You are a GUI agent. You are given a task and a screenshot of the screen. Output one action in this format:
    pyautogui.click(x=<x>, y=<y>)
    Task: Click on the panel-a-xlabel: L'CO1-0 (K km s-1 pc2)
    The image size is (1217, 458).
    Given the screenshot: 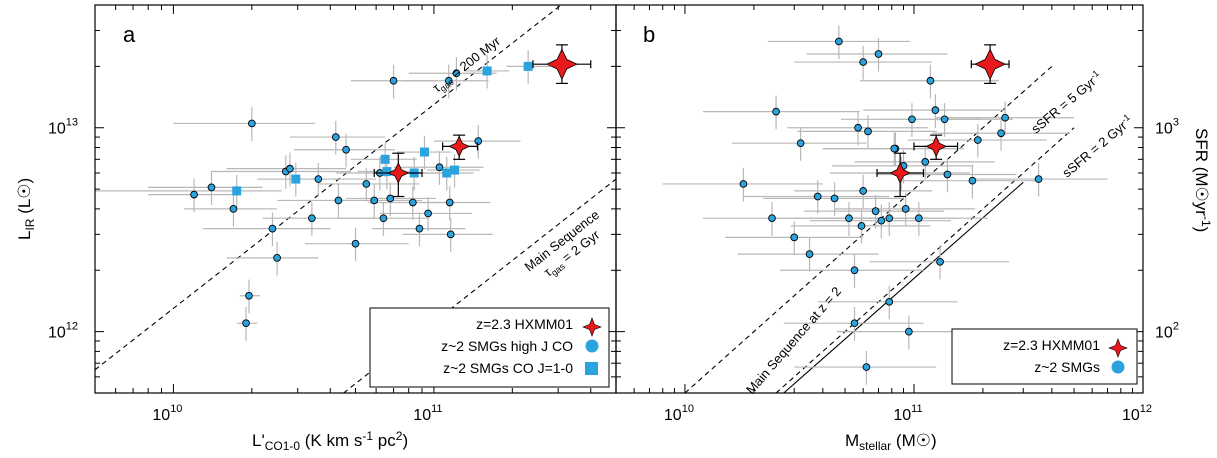 What is the action you would take?
    pyautogui.click(x=330, y=441)
    